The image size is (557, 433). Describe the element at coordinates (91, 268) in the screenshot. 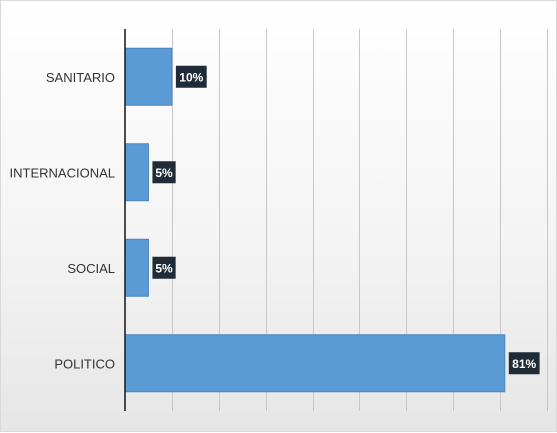

I see `category-label: SOCIAL` at that location.